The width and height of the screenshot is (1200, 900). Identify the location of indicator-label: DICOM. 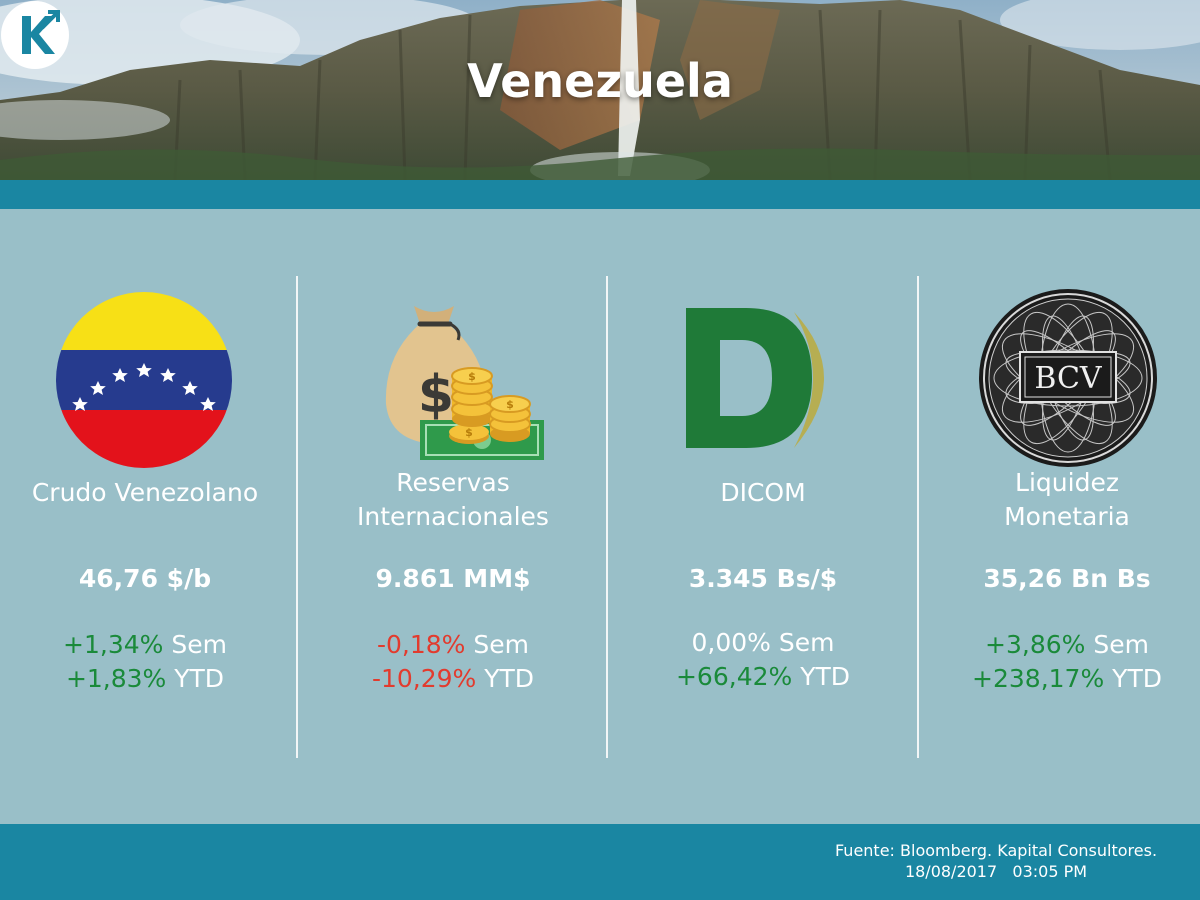
(763, 492).